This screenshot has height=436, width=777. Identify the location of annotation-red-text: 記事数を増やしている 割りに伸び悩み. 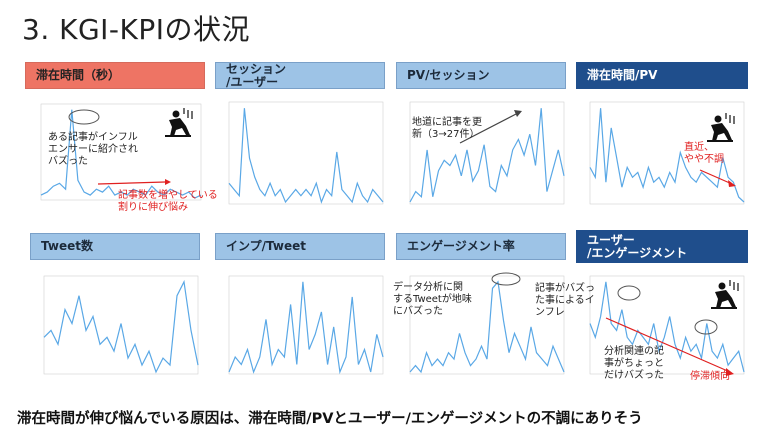
(168, 201).